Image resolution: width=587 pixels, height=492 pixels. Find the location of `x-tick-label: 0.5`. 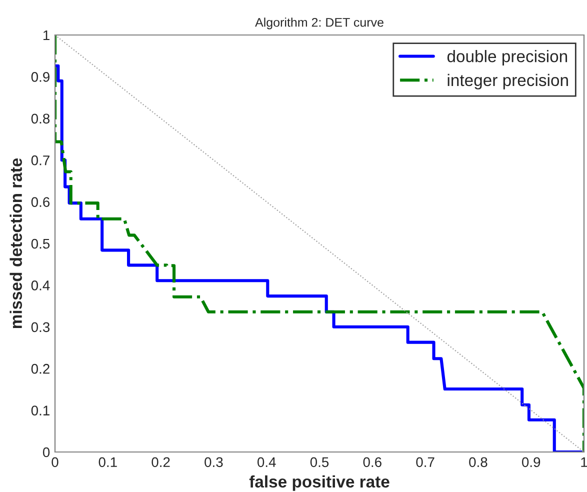

x-tick-label: 0.5 is located at coordinates (319, 462).